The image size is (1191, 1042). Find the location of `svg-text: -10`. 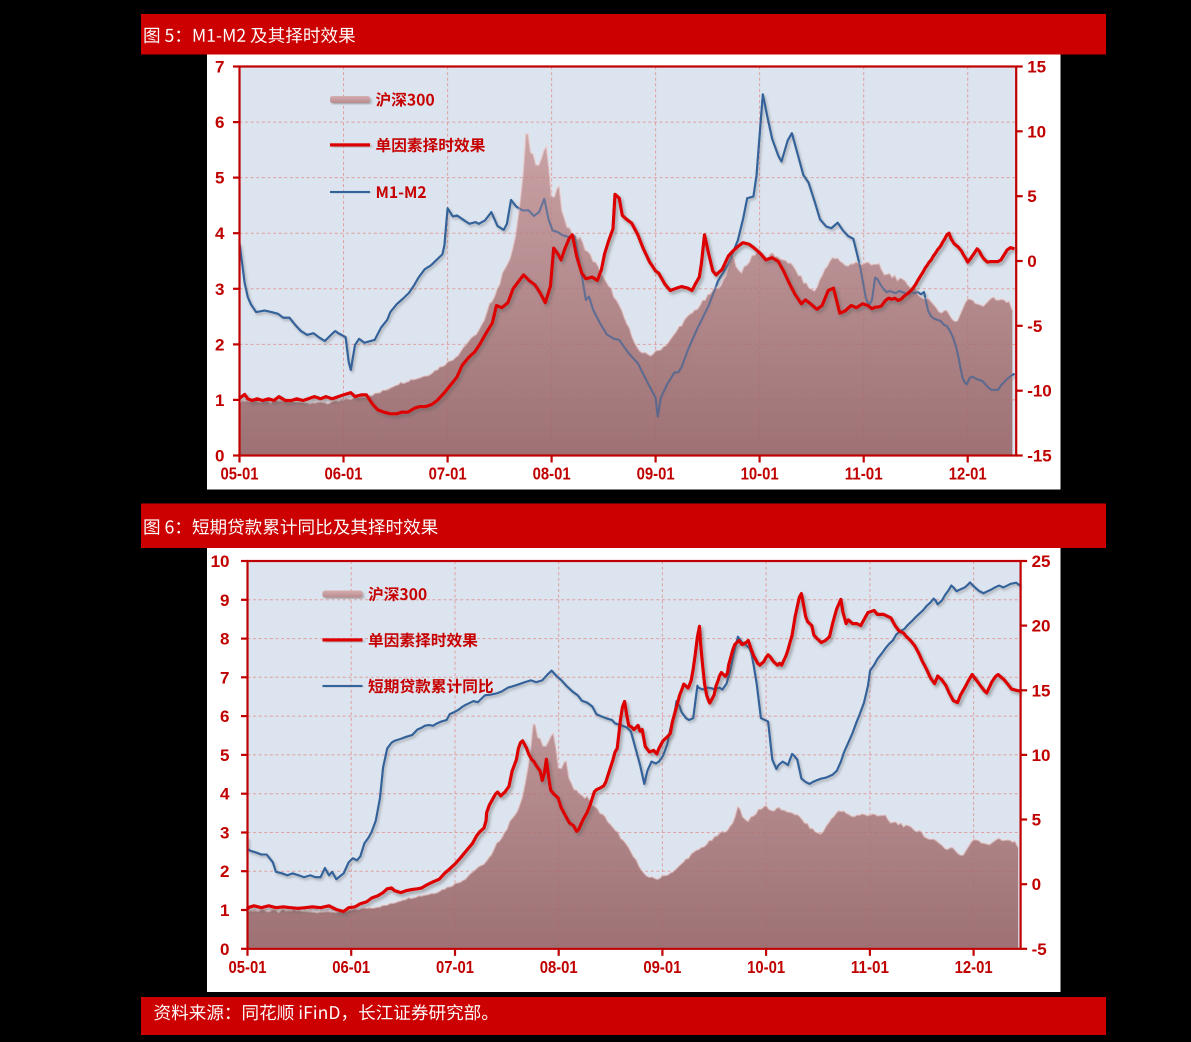

svg-text: -10 is located at coordinates (1039, 391).